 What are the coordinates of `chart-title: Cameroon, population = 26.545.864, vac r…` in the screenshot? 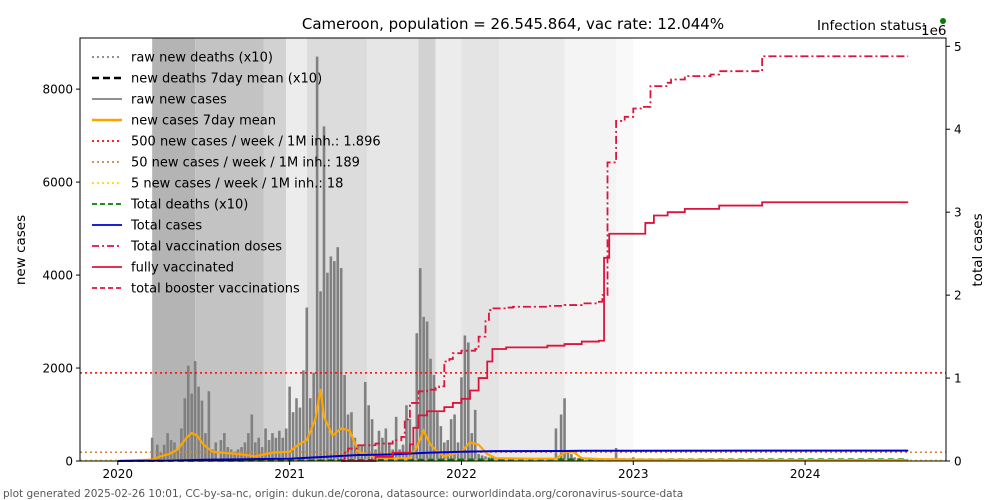 It's located at (513, 24).